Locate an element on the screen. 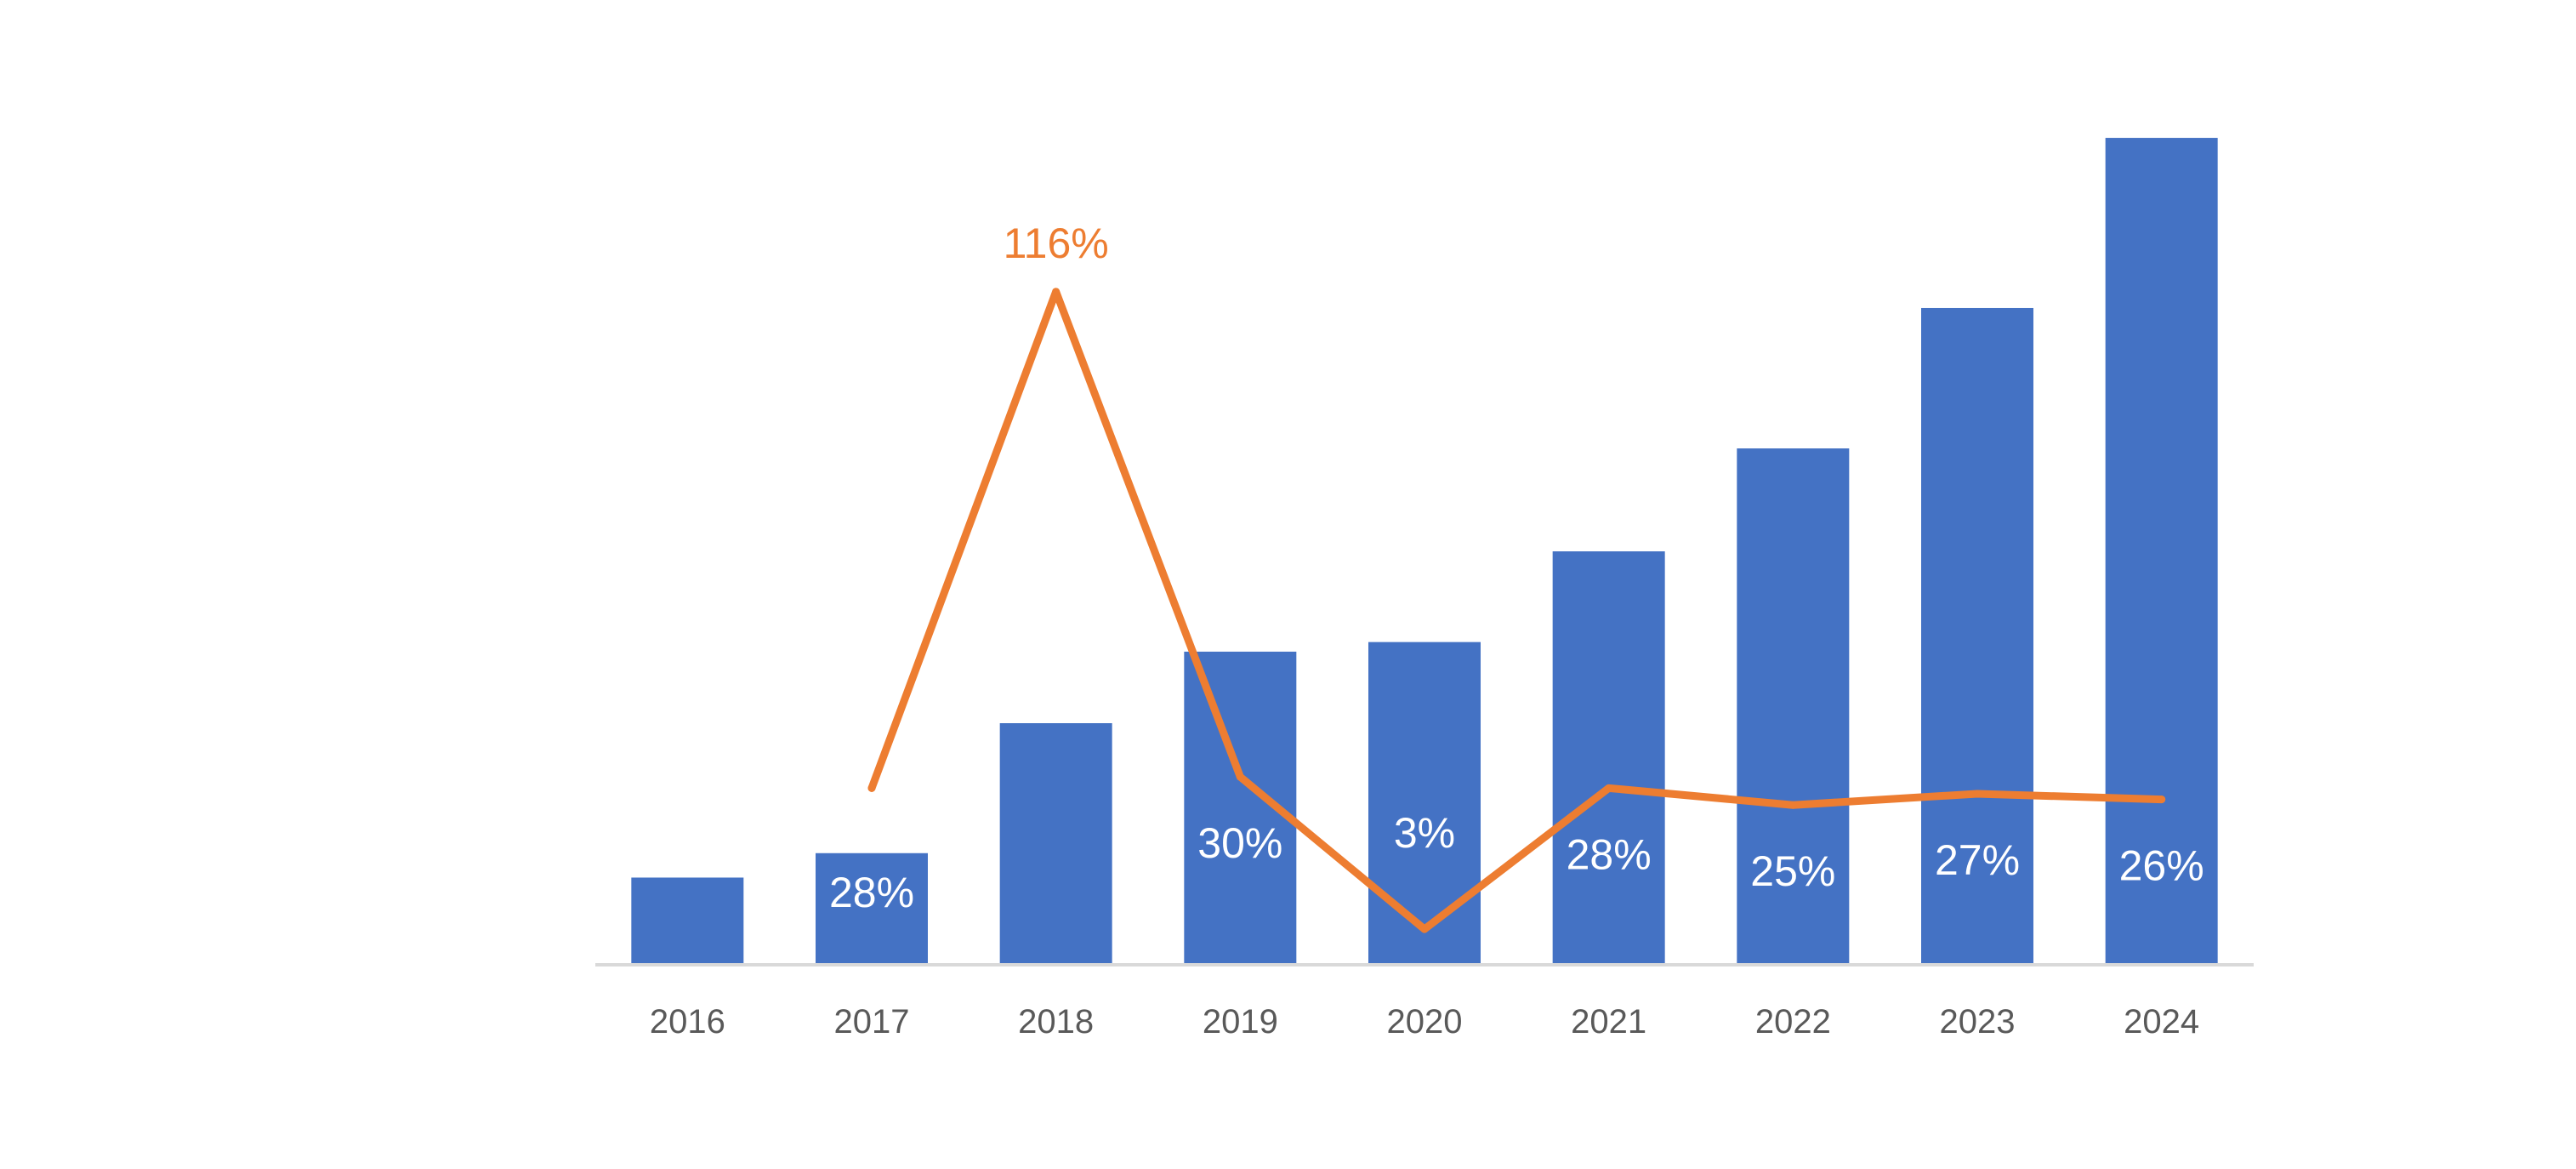  growth-point-2017 is located at coordinates (871, 788).